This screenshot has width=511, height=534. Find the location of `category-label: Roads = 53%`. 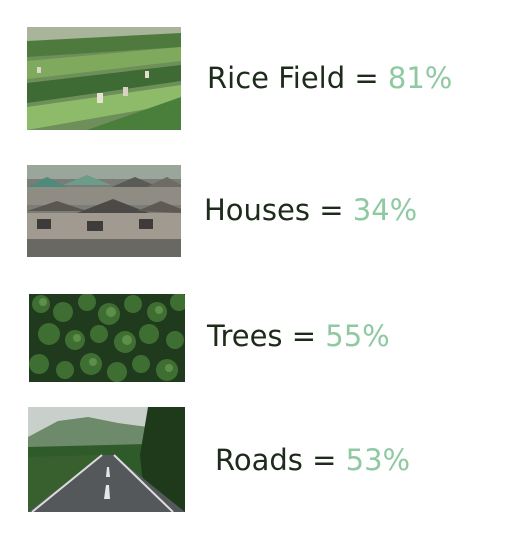

category-label: Roads = 53% is located at coordinates (313, 460).